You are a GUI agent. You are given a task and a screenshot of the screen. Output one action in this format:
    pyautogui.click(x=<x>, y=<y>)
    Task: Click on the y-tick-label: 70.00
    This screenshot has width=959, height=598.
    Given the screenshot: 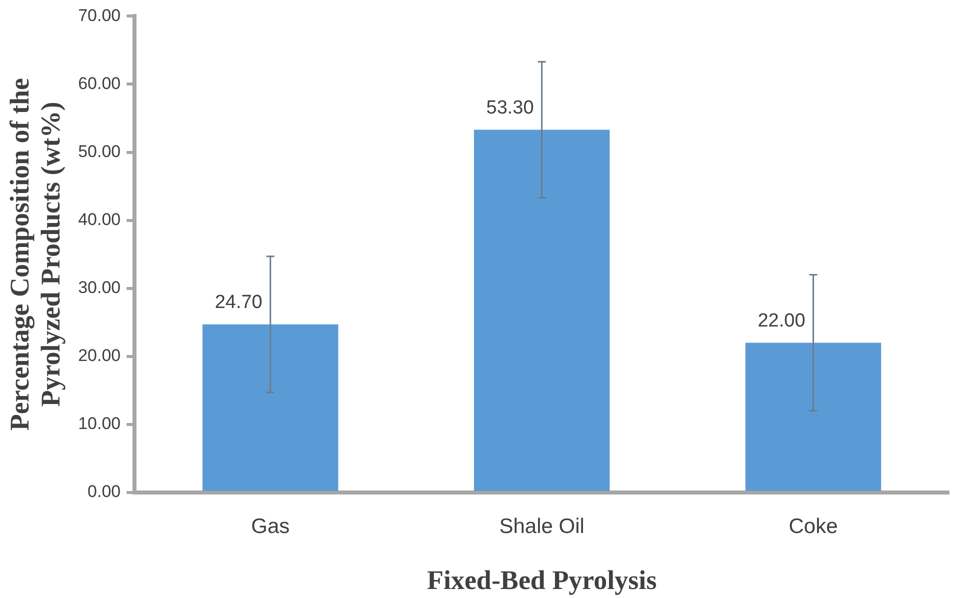 What is the action you would take?
    pyautogui.click(x=99, y=15)
    